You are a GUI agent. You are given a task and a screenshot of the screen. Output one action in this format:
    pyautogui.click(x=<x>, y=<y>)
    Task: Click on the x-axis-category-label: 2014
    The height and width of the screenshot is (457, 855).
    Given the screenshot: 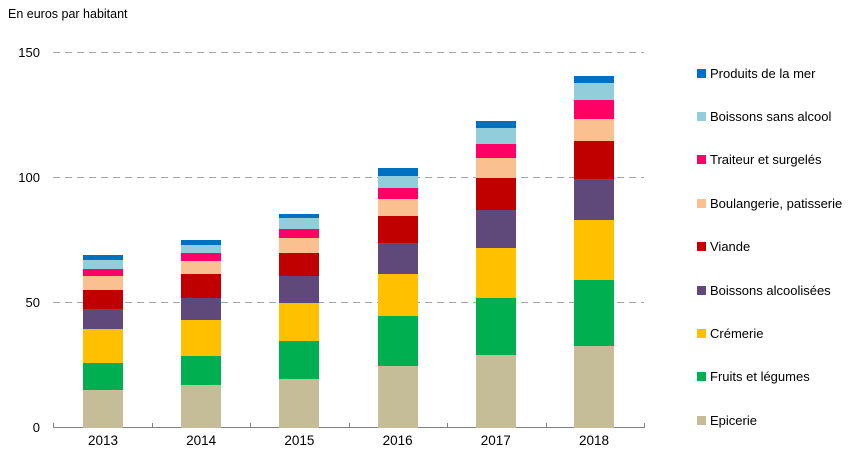 What is the action you would take?
    pyautogui.click(x=201, y=440)
    